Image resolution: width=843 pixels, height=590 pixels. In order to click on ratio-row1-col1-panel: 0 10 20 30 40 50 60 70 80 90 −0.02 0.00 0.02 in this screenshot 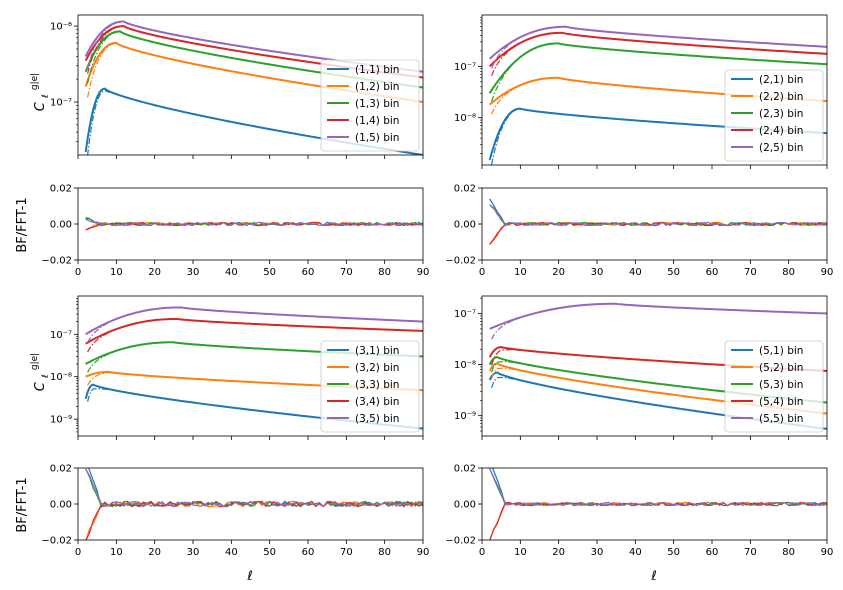, I will do `click(235, 231)`.